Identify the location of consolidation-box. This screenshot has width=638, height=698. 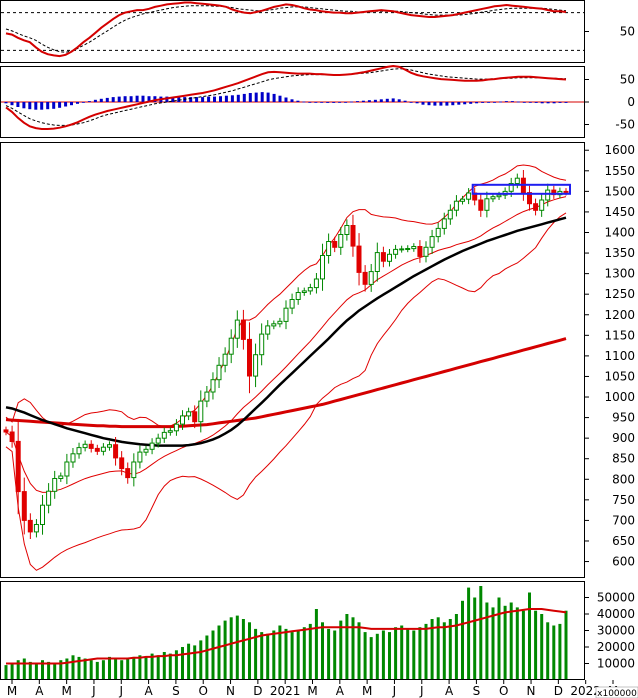
(521, 189).